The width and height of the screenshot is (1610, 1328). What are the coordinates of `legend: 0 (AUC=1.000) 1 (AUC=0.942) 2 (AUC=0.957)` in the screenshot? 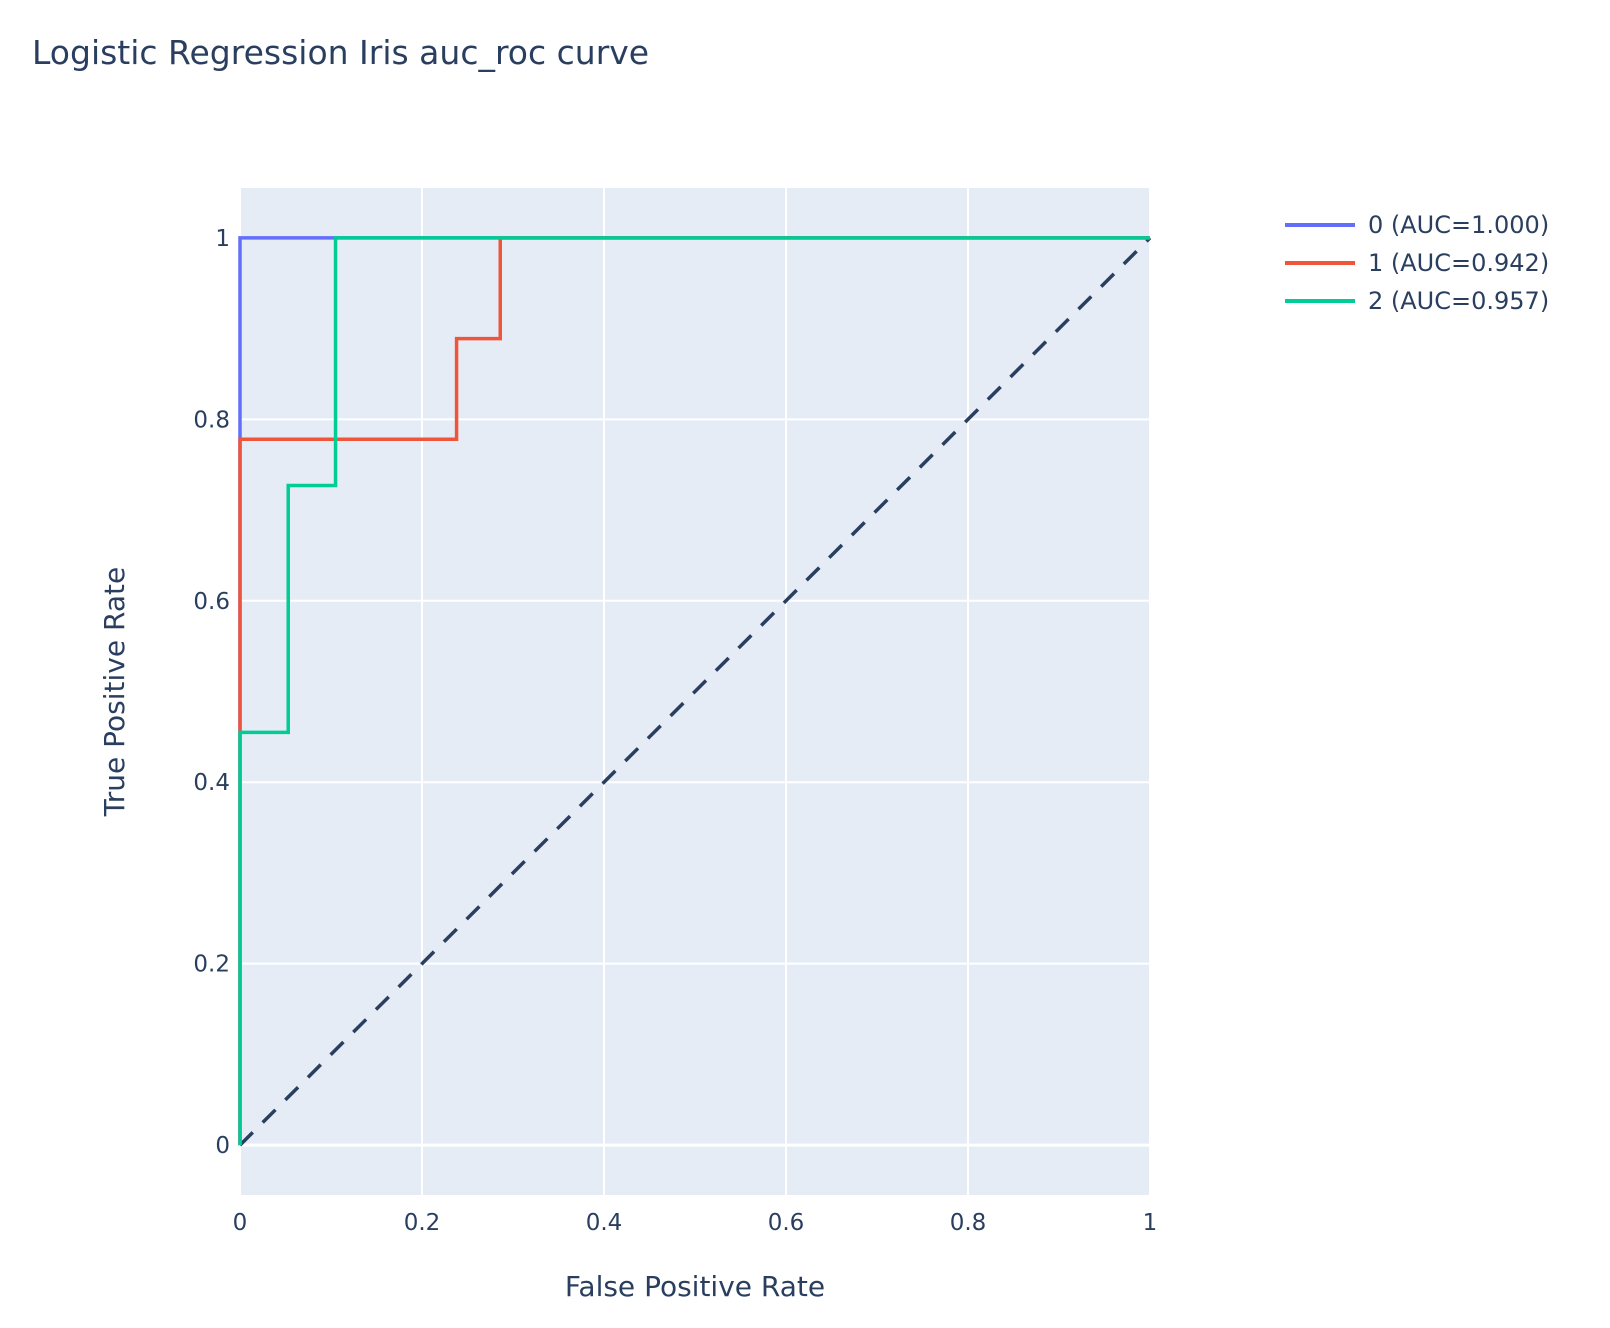 It's located at (1417, 263).